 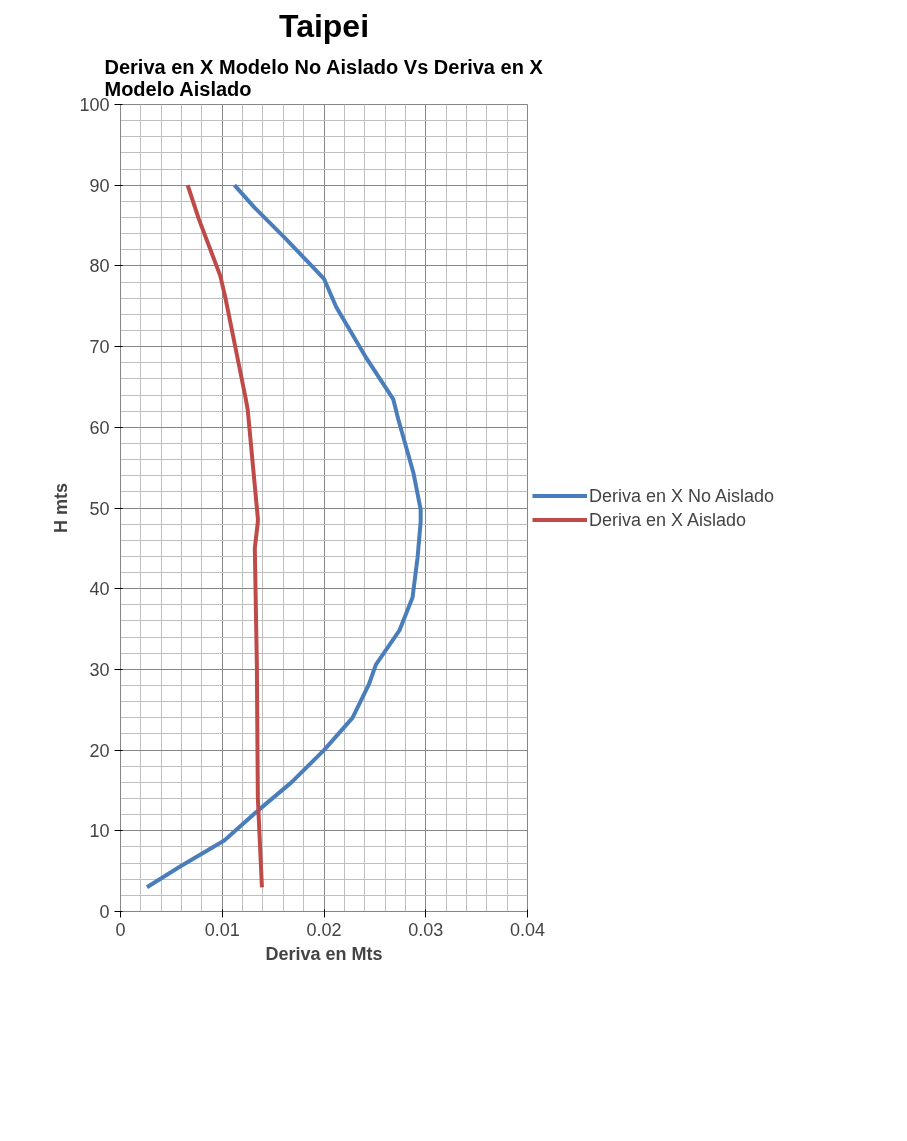 What do you see at coordinates (61, 507) in the screenshot?
I see `y-axis-title: H mts` at bounding box center [61, 507].